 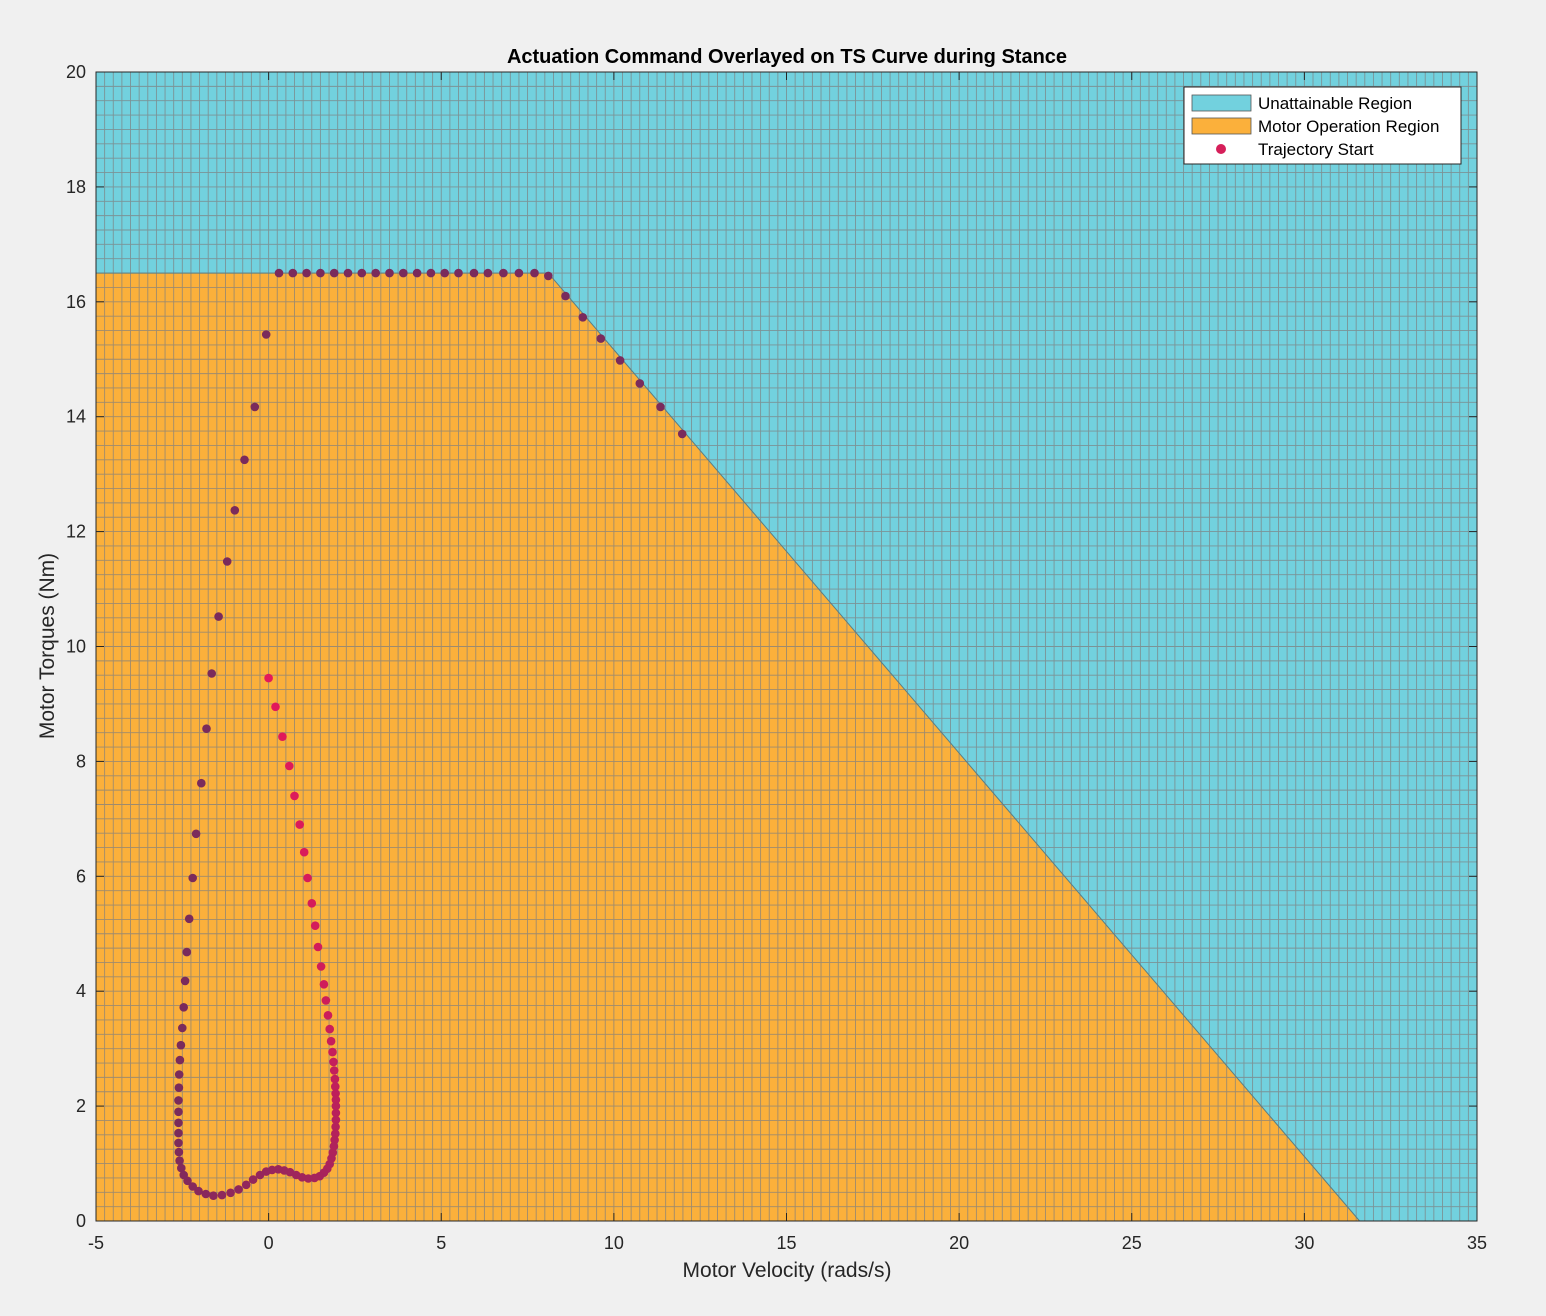 What do you see at coordinates (269, 1243) in the screenshot?
I see `x-tick-label: 0` at bounding box center [269, 1243].